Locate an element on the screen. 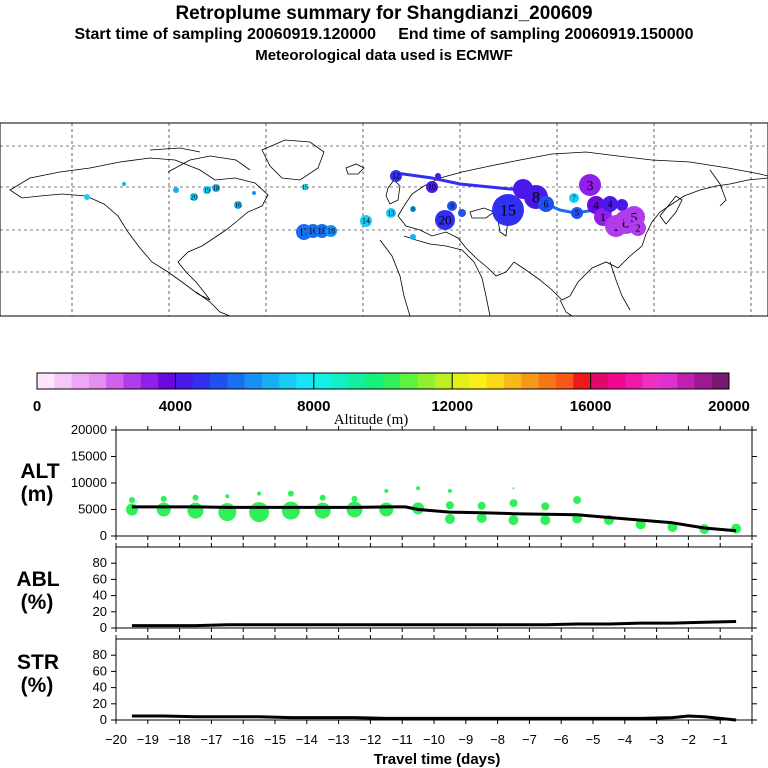  colorbar-label: Altitude (m) is located at coordinates (371, 420).